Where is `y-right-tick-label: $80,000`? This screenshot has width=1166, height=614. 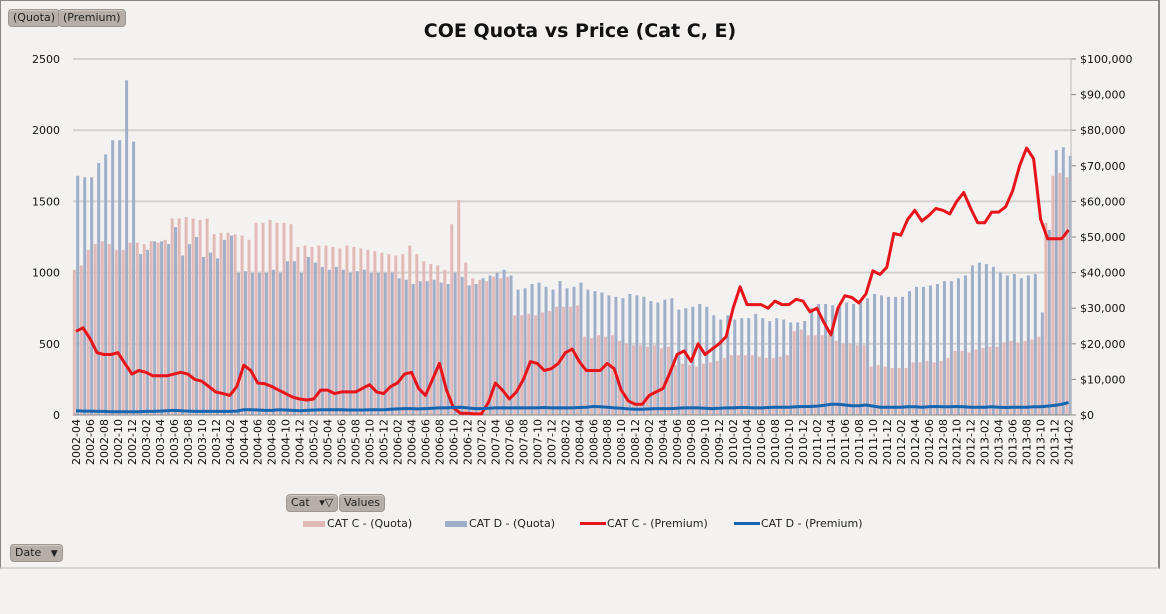
y-right-tick-label: $80,000 is located at coordinates (1103, 130).